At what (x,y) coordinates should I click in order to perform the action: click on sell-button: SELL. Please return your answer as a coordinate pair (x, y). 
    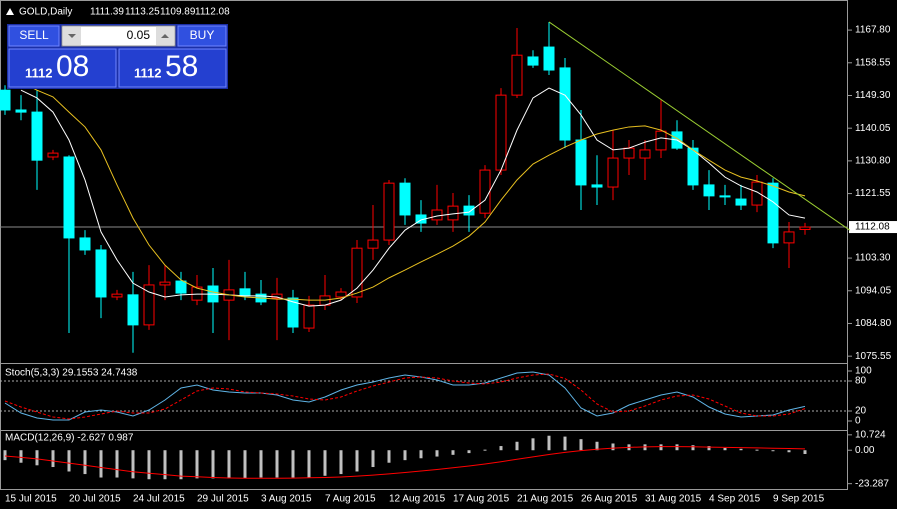
    Looking at the image, I should click on (34, 36).